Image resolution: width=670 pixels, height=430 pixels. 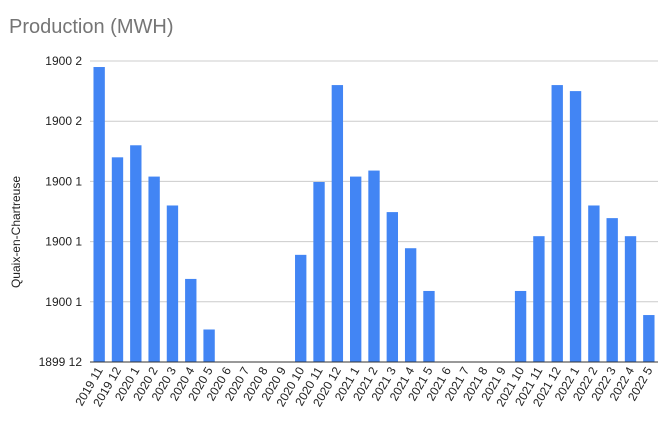 What do you see at coordinates (91, 27) in the screenshot?
I see `chart-title: Production (MWH)` at bounding box center [91, 27].